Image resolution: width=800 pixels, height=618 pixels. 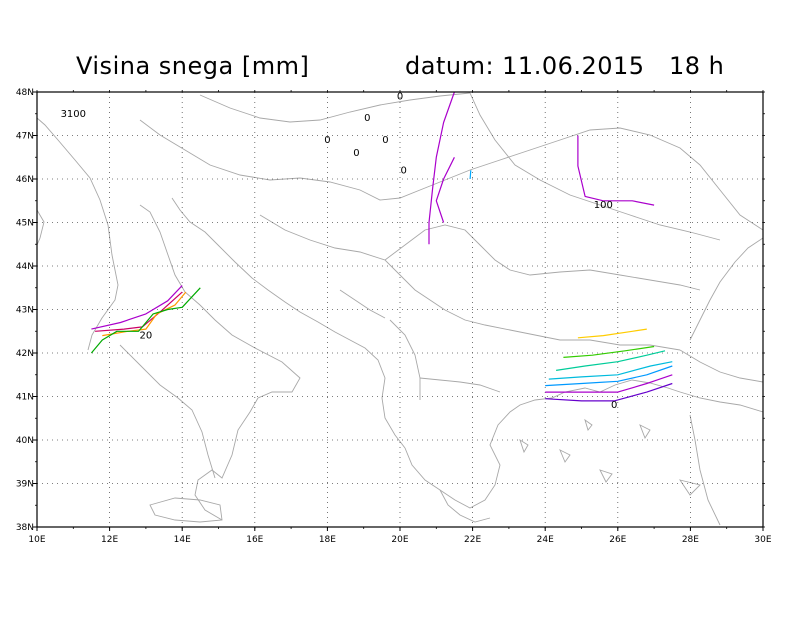 I want to click on x-tick-label: 18E, so click(x=327, y=540).